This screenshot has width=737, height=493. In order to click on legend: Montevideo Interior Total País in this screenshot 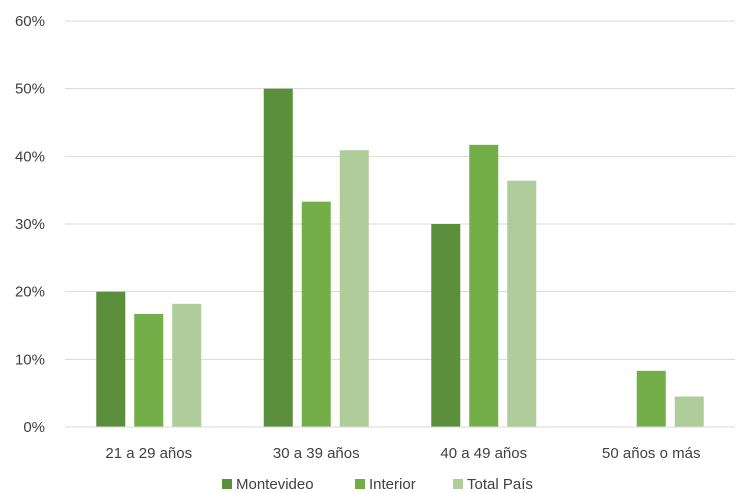, I will do `click(377, 484)`.